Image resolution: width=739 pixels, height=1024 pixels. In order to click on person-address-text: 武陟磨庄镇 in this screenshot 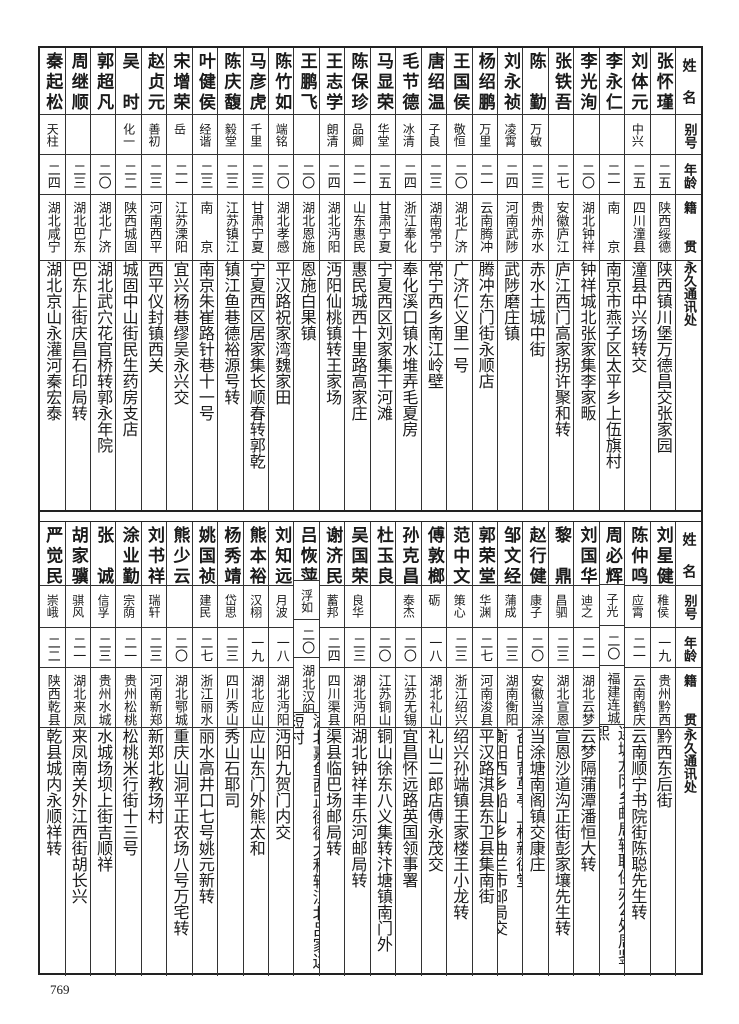, I will do `click(511, 301)`.